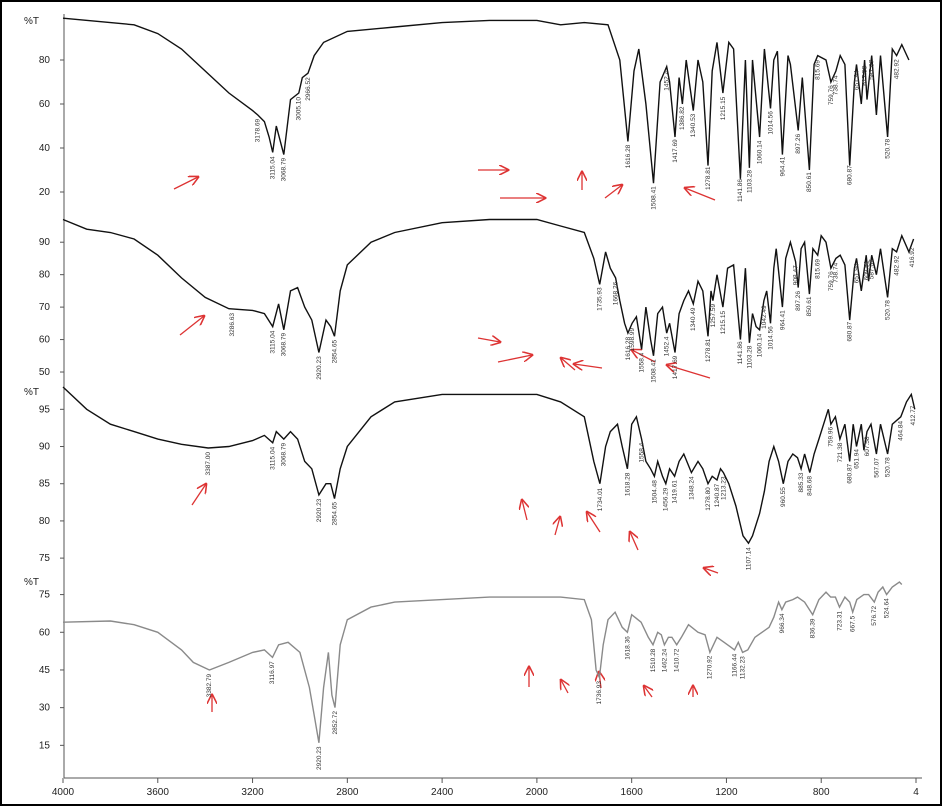 The height and width of the screenshot is (811, 942). I want to click on peak-label: 1348.24, so click(691, 488).